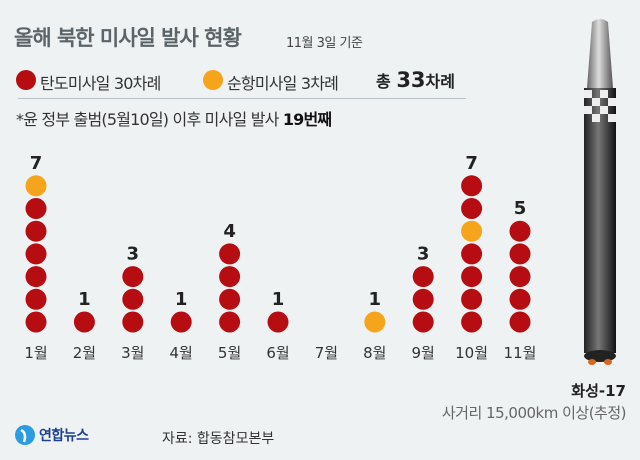 Image resolution: width=640 pixels, height=460 pixels. I want to click on month-label: 11월, so click(520, 353).